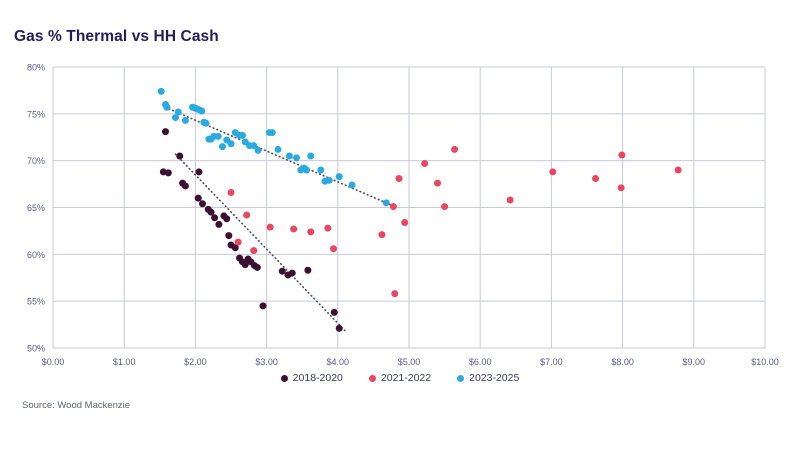 The width and height of the screenshot is (800, 450). What do you see at coordinates (494, 378) in the screenshot?
I see `legend-item-label: 2023-2025` at bounding box center [494, 378].